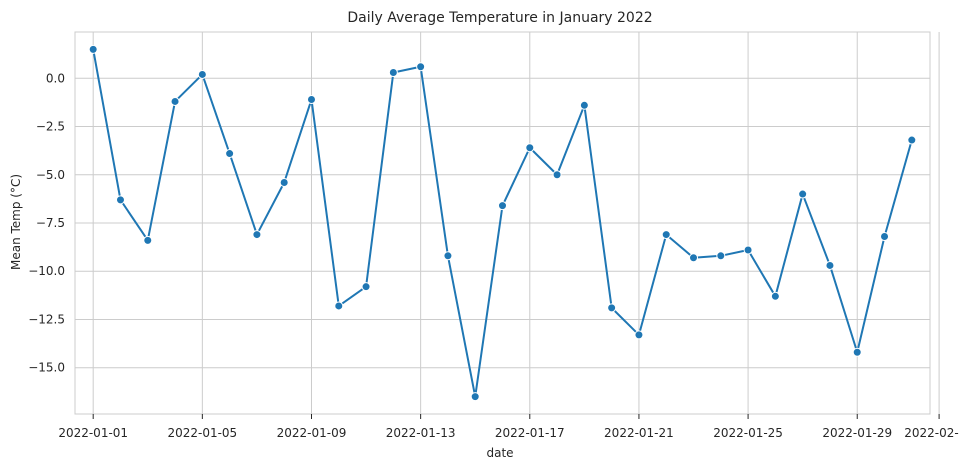 This screenshot has height=468, width=959. Describe the element at coordinates (46, 271) in the screenshot. I see `y-tick-label: −10.0` at that location.